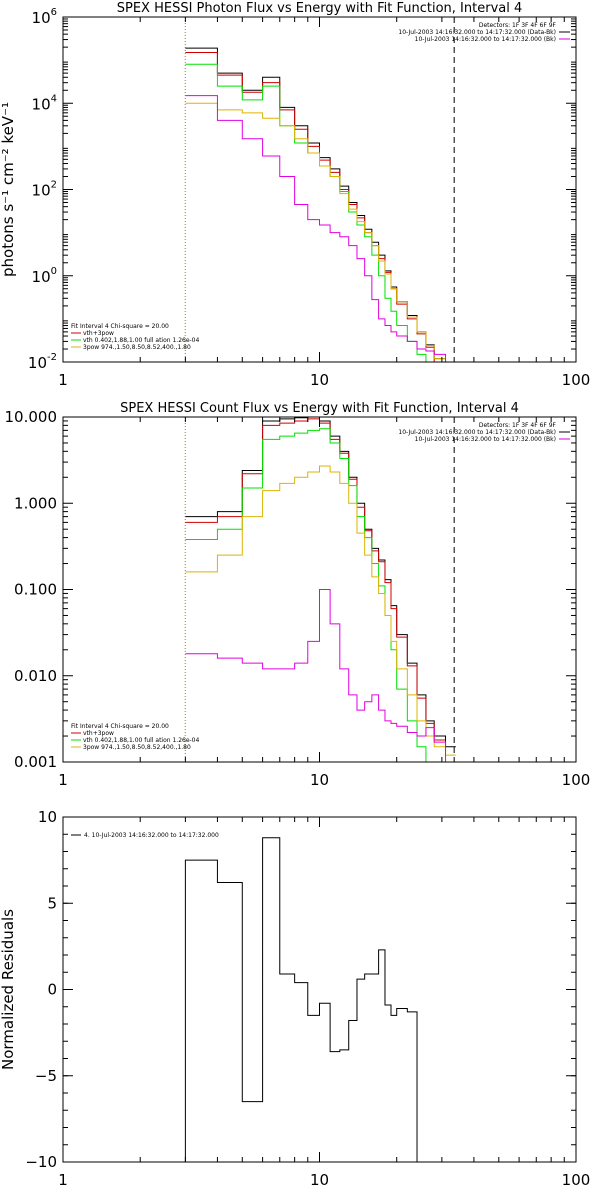 This screenshot has height=1200, width=600. Describe the element at coordinates (31, 417) in the screenshot. I see `y-tick-label: 10.000` at that location.